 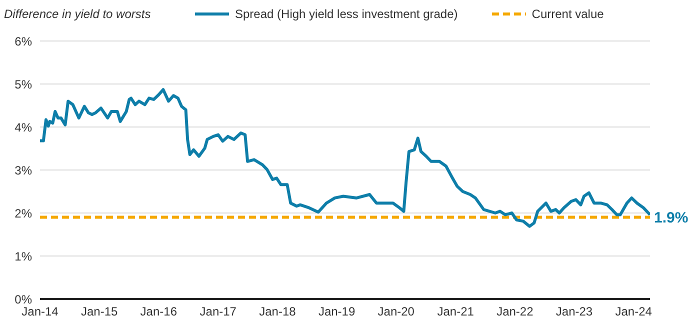 What do you see at coordinates (515, 311) in the screenshot?
I see `x-tick-label: Jan-22` at bounding box center [515, 311].